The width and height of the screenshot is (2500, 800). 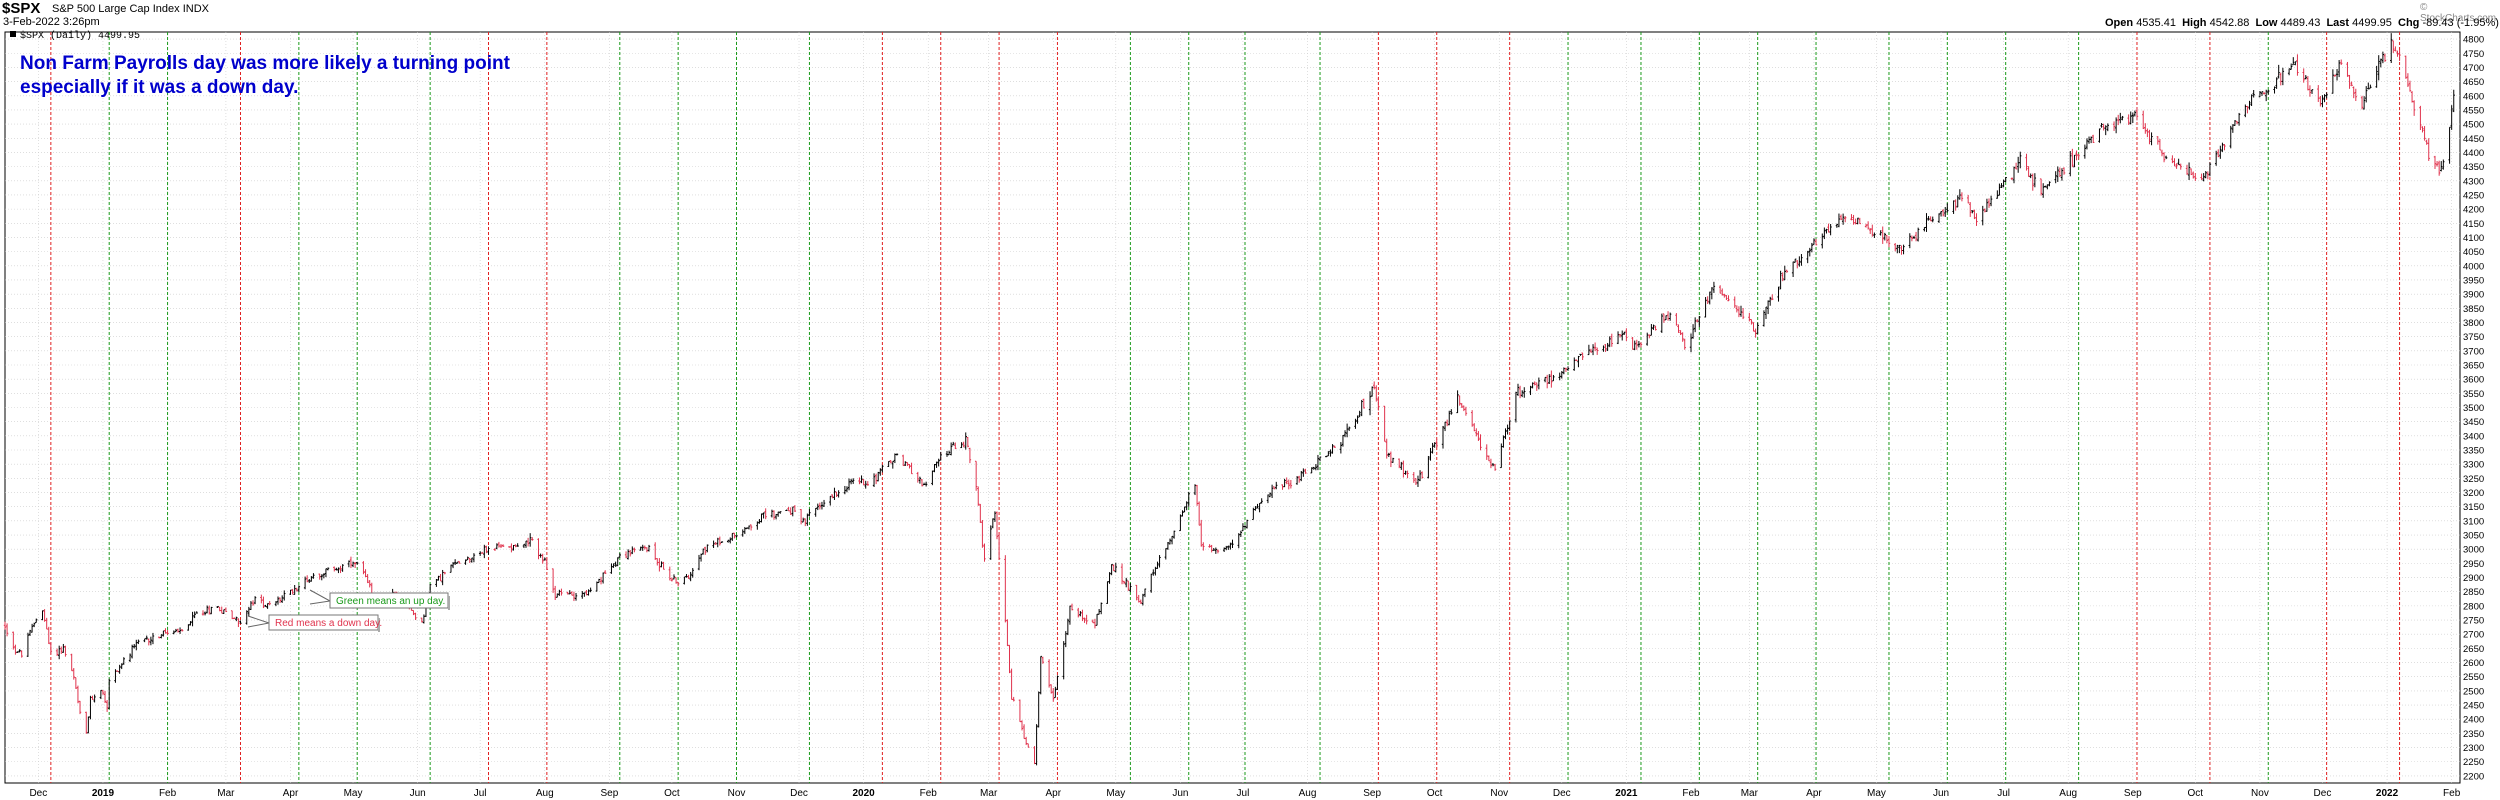 I want to click on x-tick-label: 2020, so click(x=863, y=793).